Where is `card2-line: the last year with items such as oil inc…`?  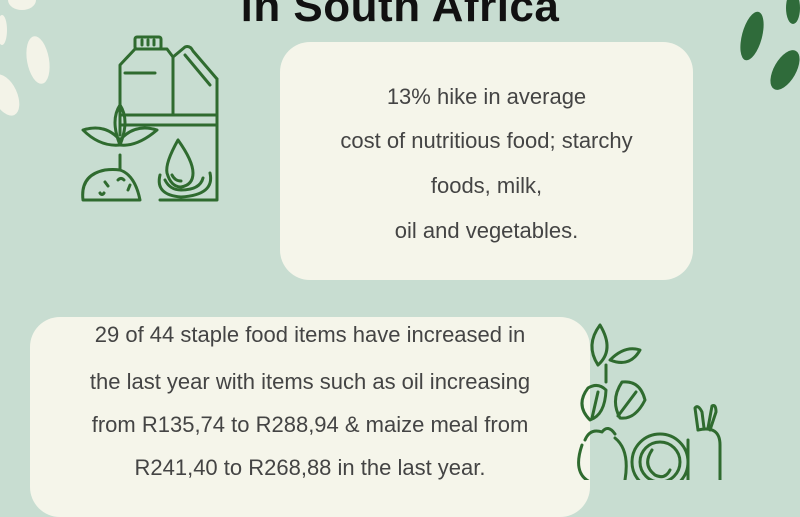 card2-line: the last year with items such as oil inc… is located at coordinates (310, 381).